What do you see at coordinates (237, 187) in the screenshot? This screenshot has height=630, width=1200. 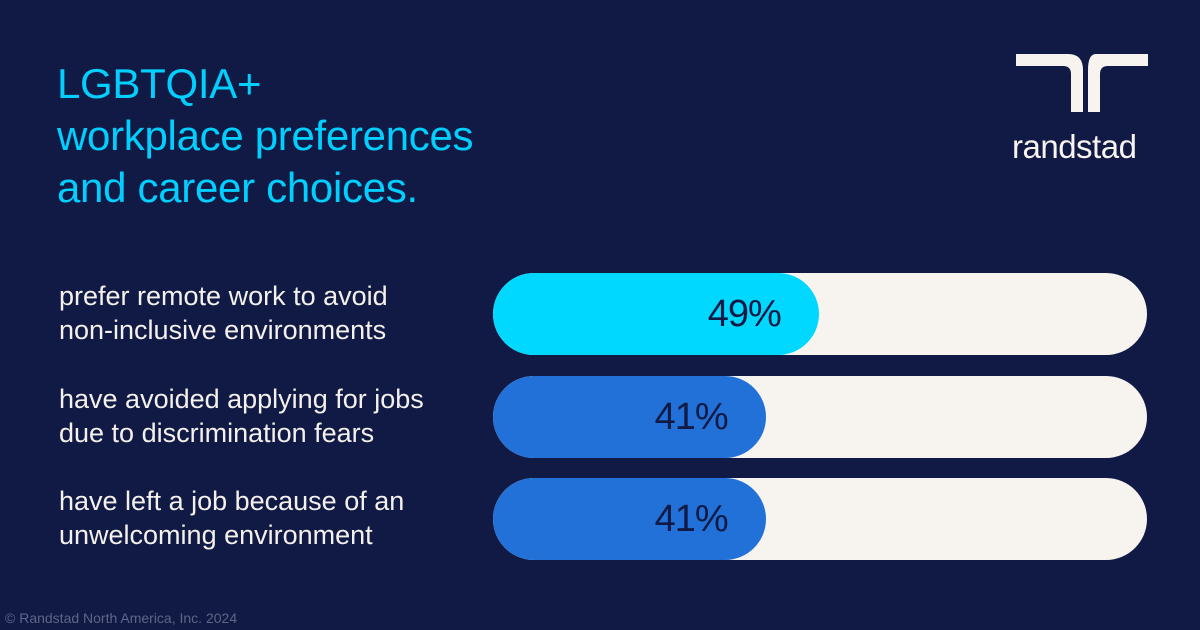 I see `title-line-3: and career choices.` at bounding box center [237, 187].